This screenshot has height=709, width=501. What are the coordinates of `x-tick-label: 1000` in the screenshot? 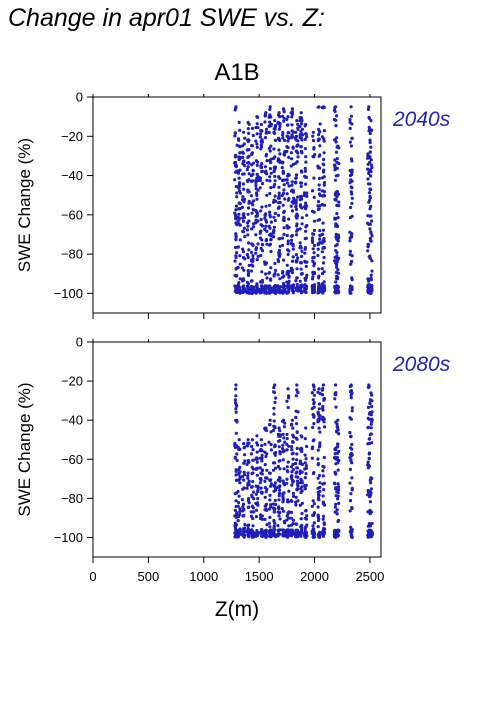 It's located at (203, 576).